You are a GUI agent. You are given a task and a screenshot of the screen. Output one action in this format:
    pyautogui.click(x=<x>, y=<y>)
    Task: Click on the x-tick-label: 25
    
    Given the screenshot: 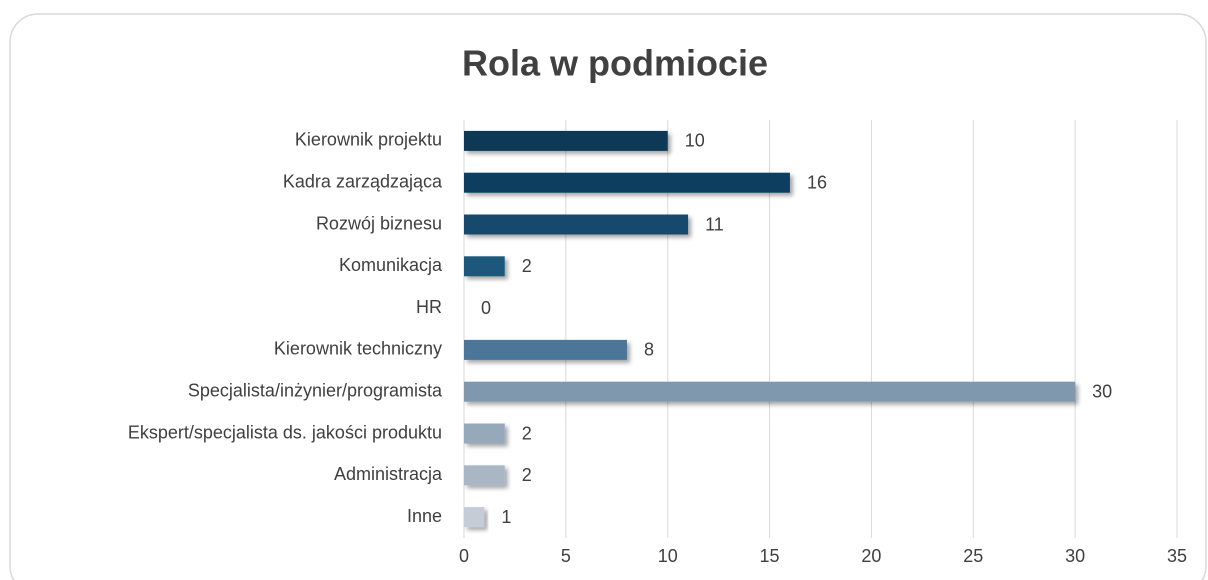 What is the action you would take?
    pyautogui.click(x=973, y=556)
    